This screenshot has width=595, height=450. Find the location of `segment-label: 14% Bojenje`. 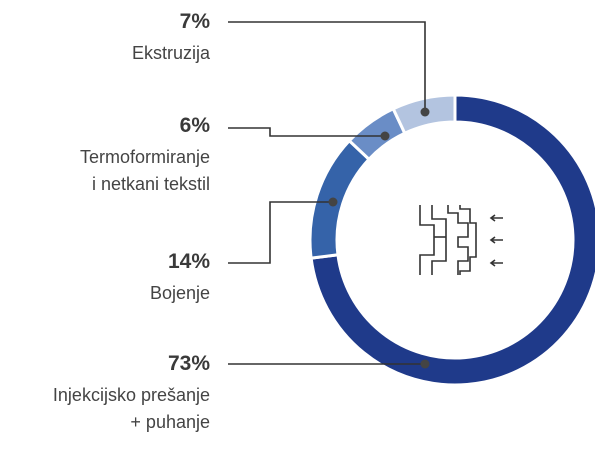

segment-label: 14% Bojenje is located at coordinates (105, 278).